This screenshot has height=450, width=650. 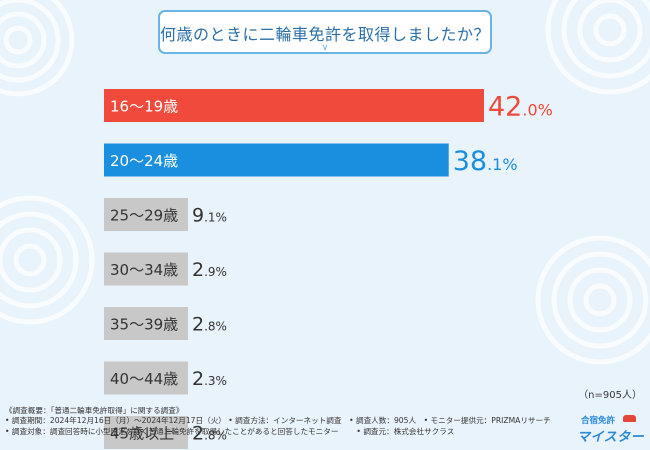 I want to click on logo: 合宿免許 マイスター, so click(x=610, y=430).